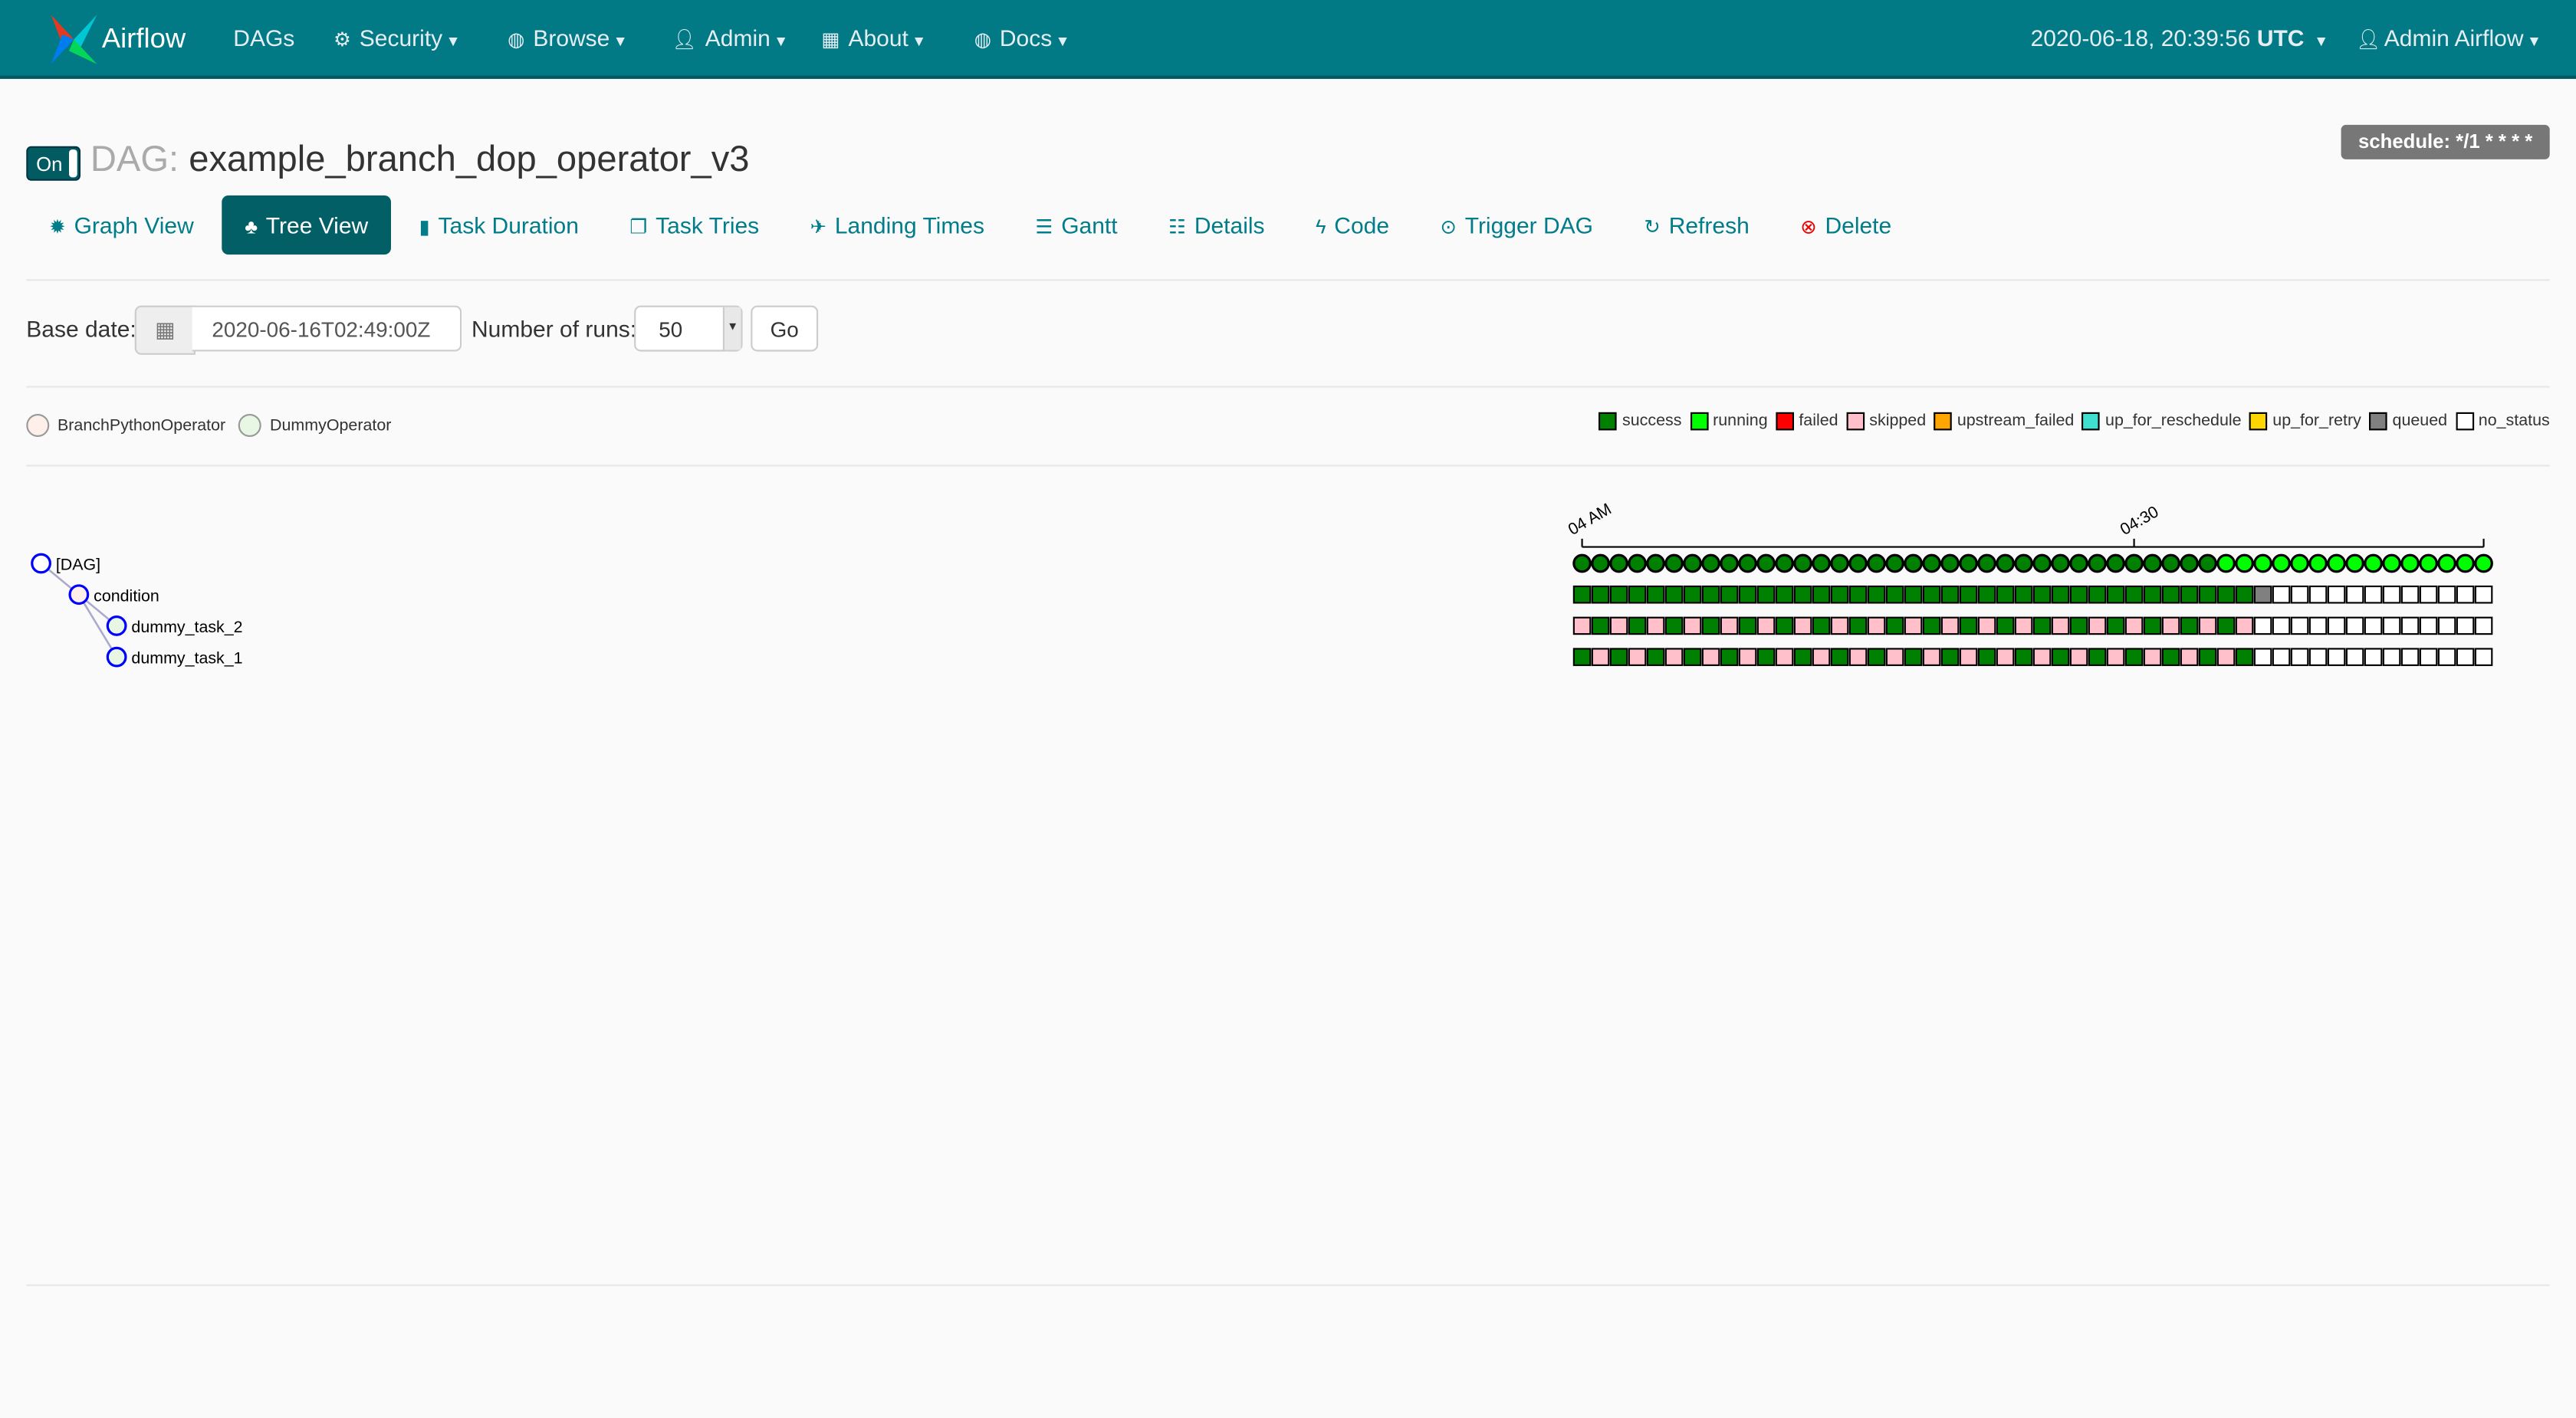  What do you see at coordinates (307, 225) in the screenshot?
I see `tab-tree-view: ♣ Tree View` at bounding box center [307, 225].